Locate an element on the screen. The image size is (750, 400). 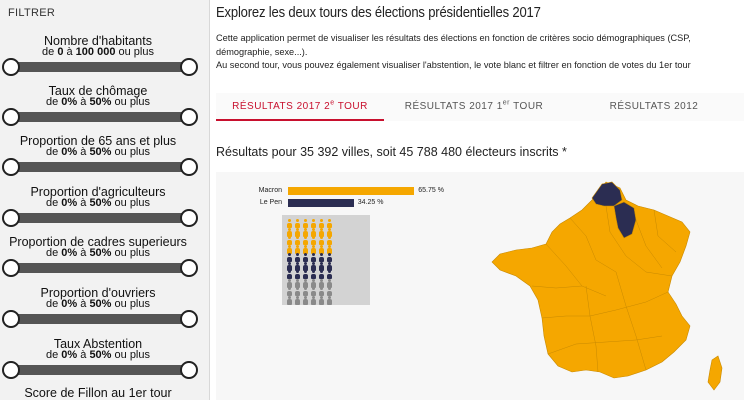
bar-category-label: Le Pen is located at coordinates (270, 202).